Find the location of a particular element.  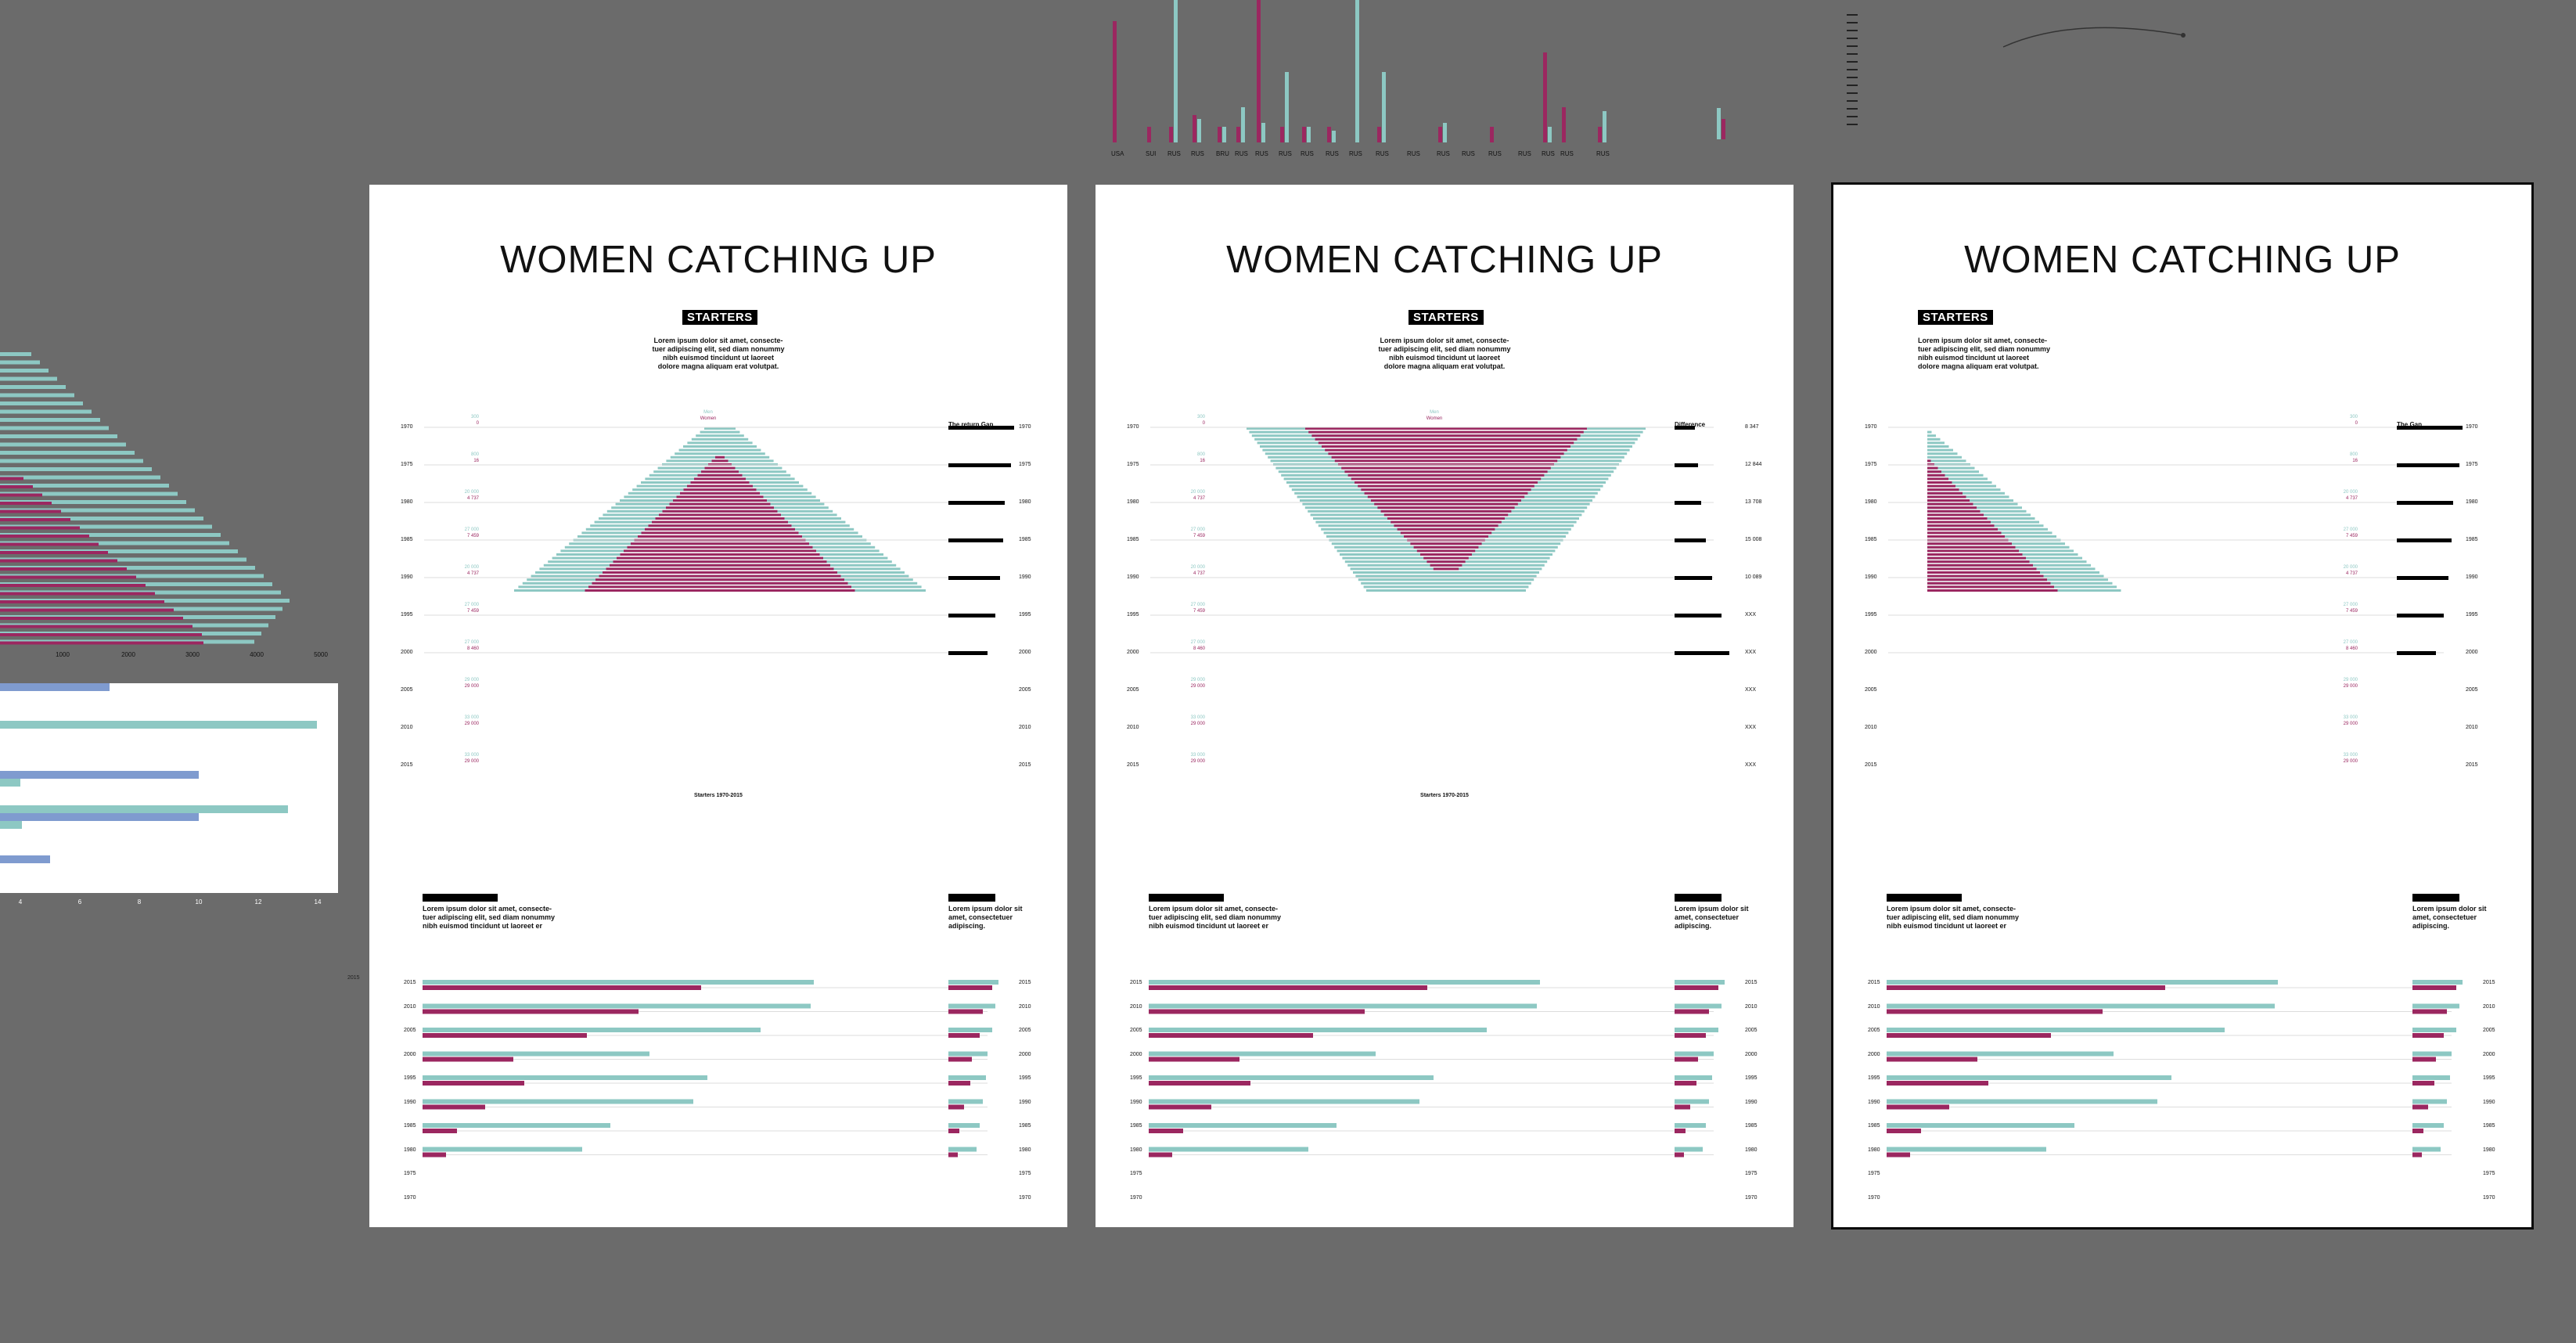

women-value: 8 460 is located at coordinates (472, 648).